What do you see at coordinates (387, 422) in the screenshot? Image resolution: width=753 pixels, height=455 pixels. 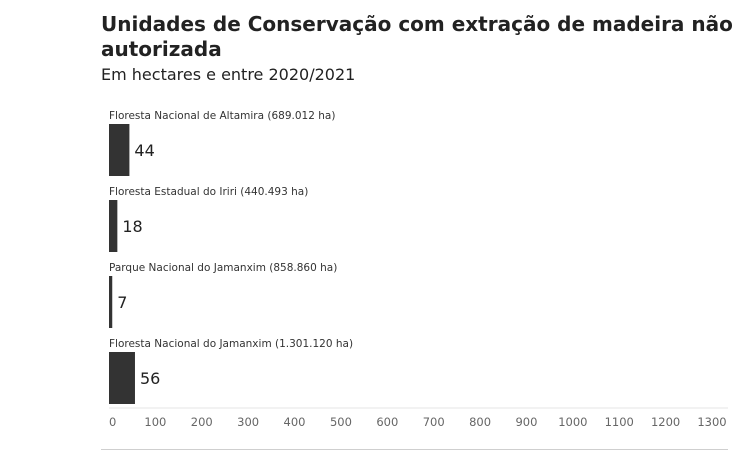 I see `x-tick-label: 600` at bounding box center [387, 422].